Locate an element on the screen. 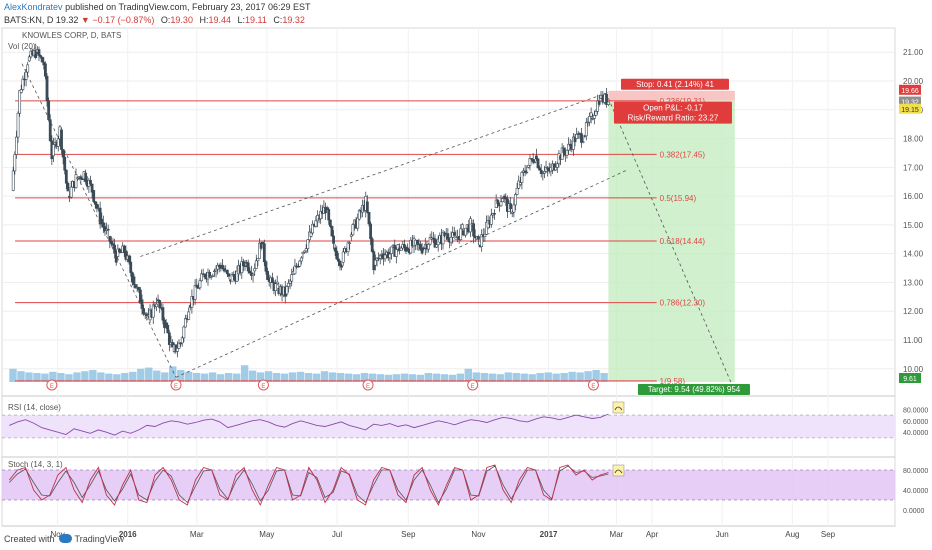 This screenshot has height=550, width=932. price-badge-label: 19.66 is located at coordinates (910, 91).